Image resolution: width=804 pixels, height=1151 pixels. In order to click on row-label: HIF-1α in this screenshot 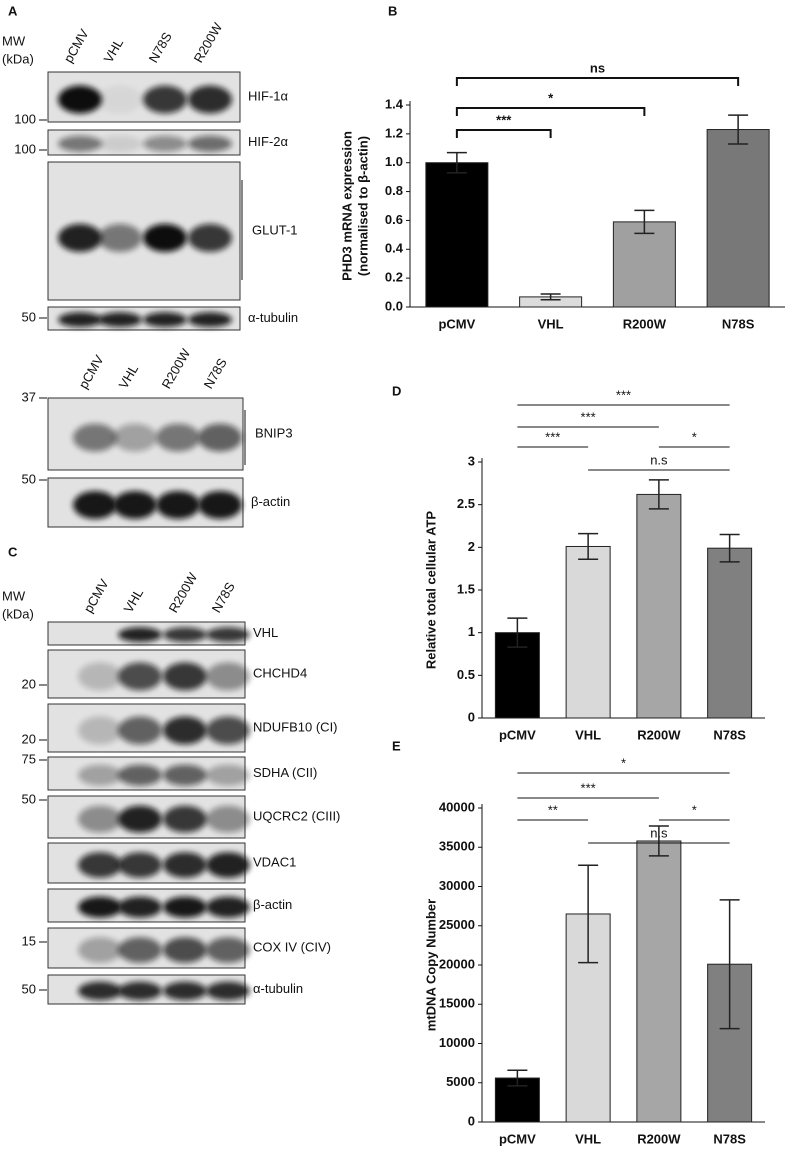, I will do `click(268, 95)`.